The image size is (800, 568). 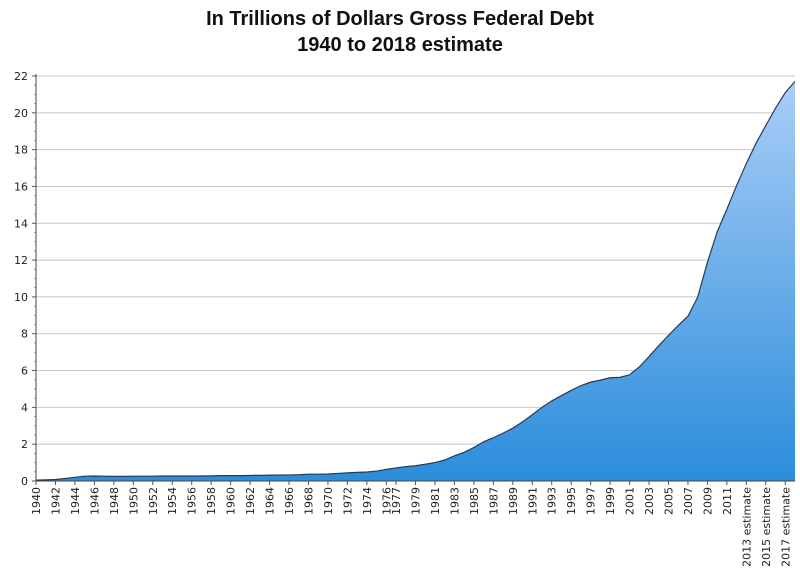 I want to click on x-tick-label-1974: 1974, so click(x=367, y=501).